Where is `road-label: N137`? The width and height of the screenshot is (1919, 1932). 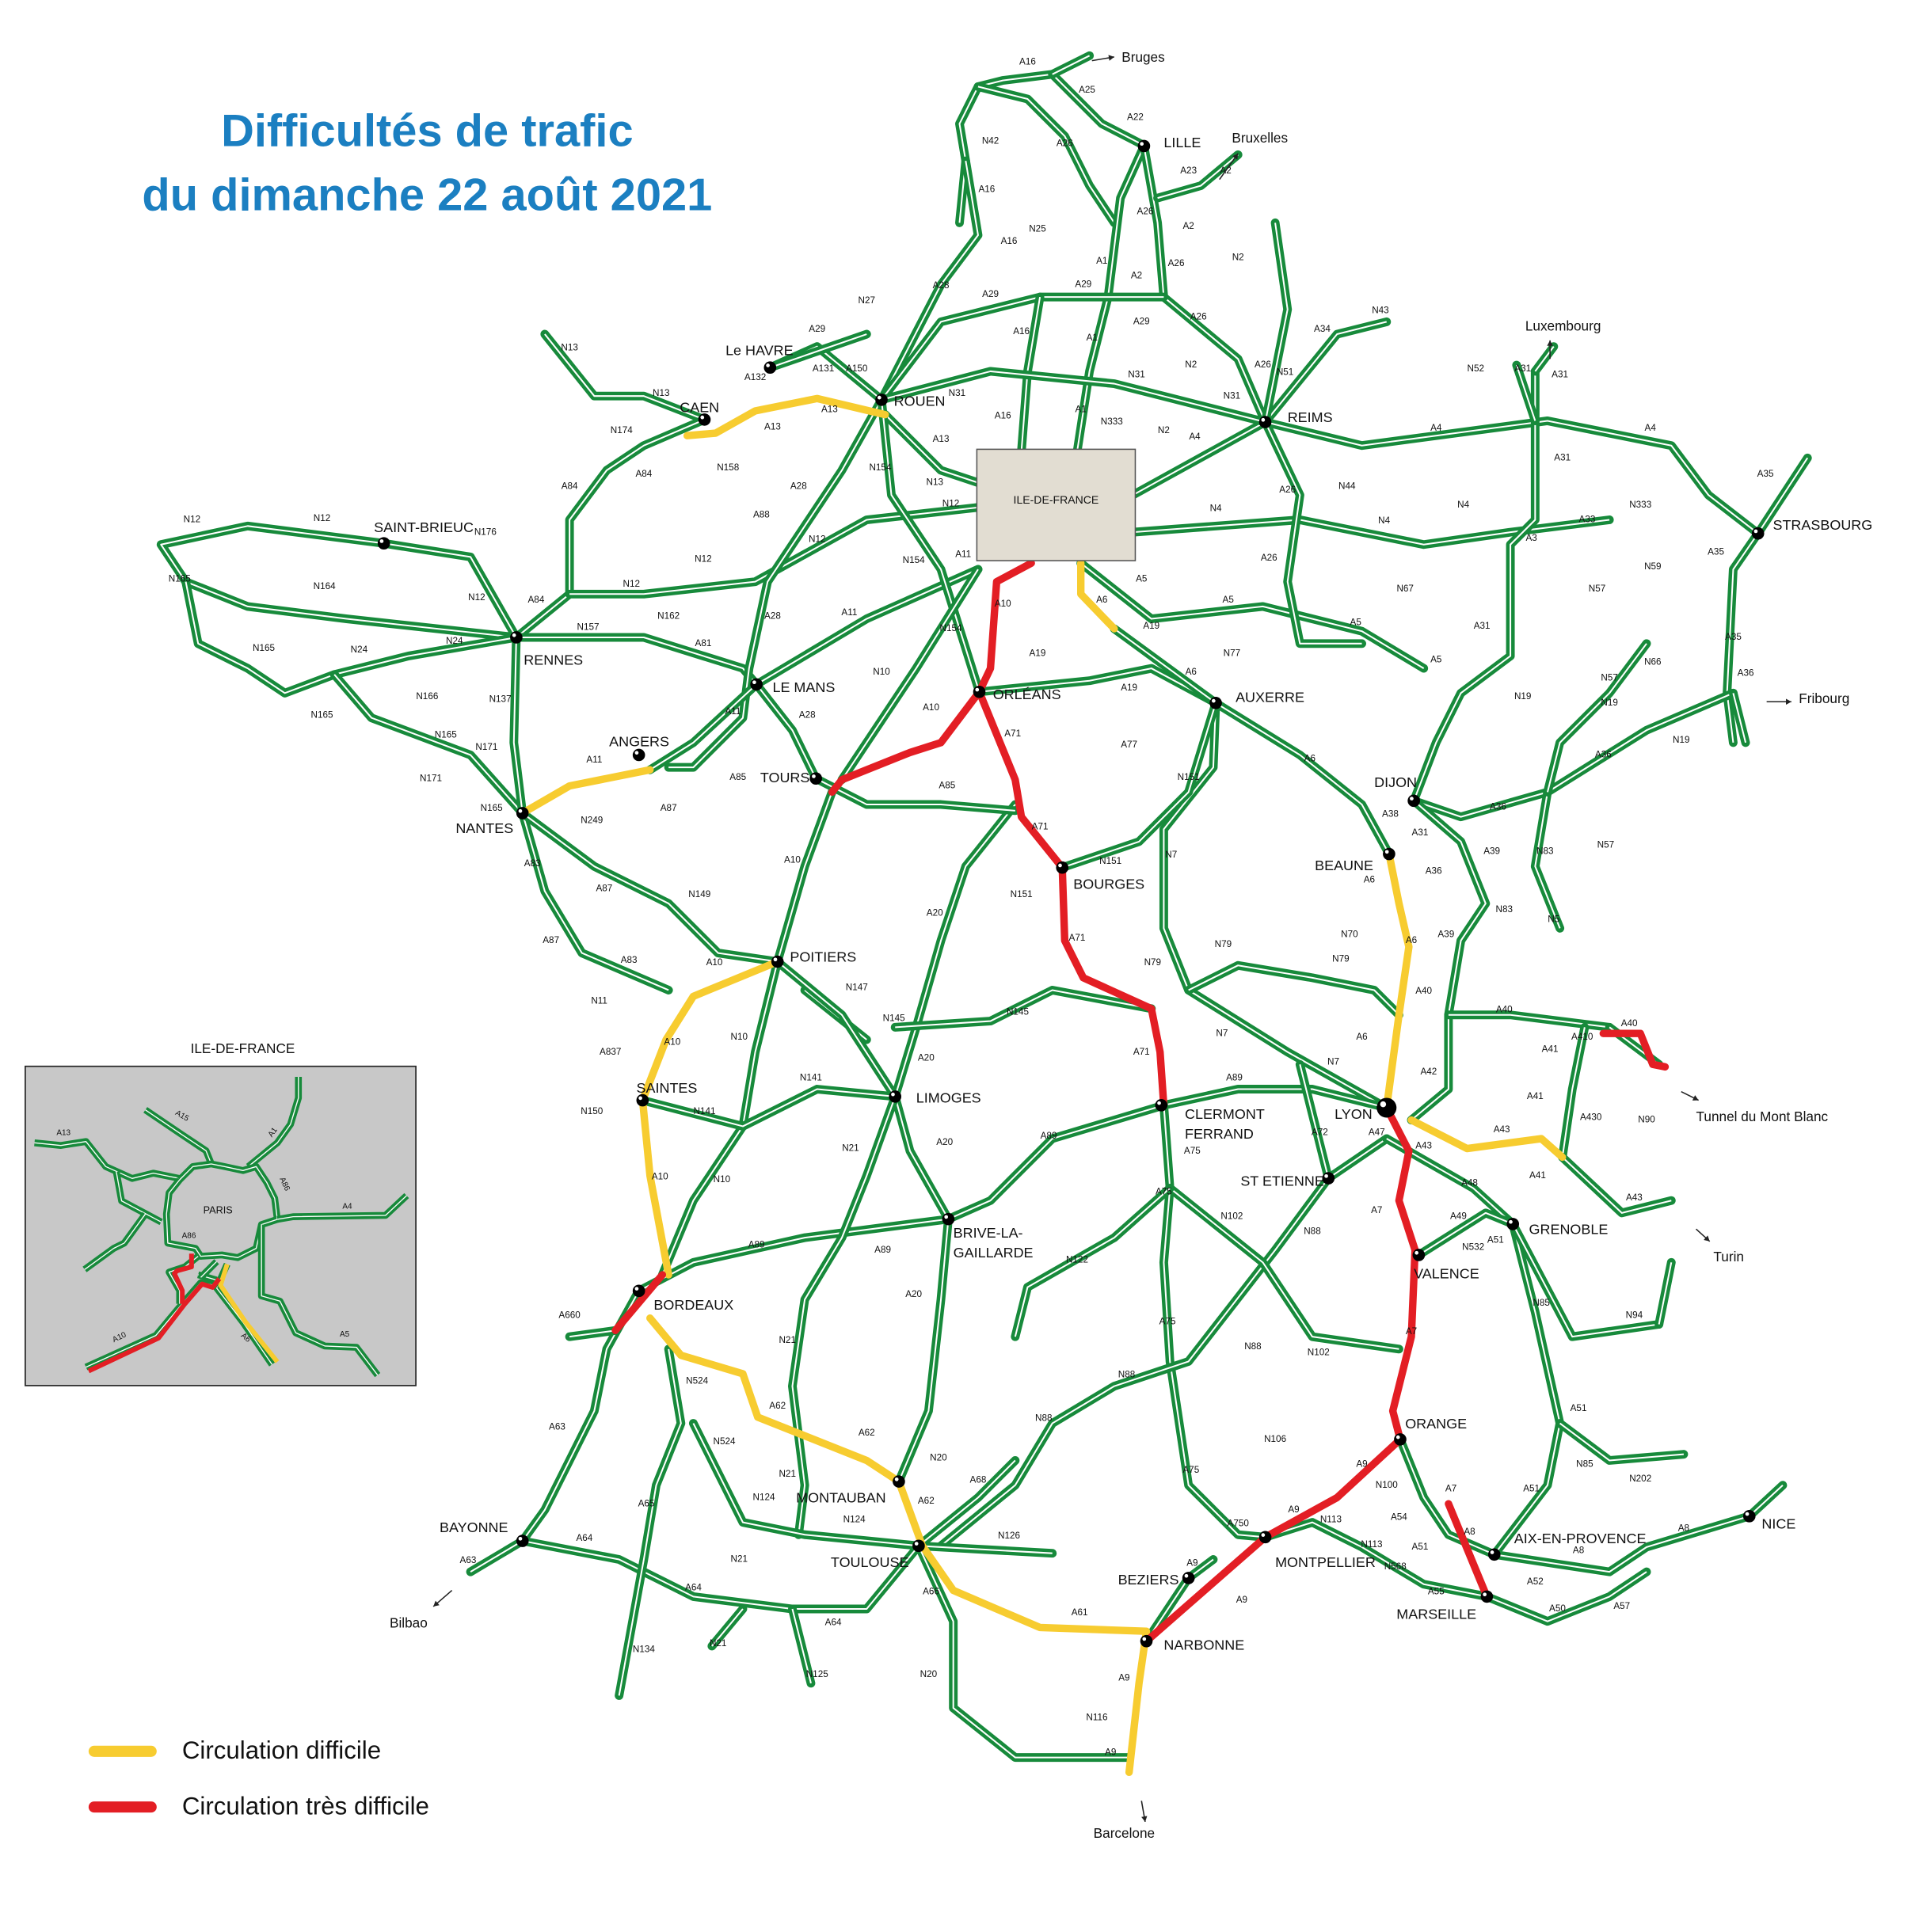
road-label: N137 is located at coordinates (501, 699).